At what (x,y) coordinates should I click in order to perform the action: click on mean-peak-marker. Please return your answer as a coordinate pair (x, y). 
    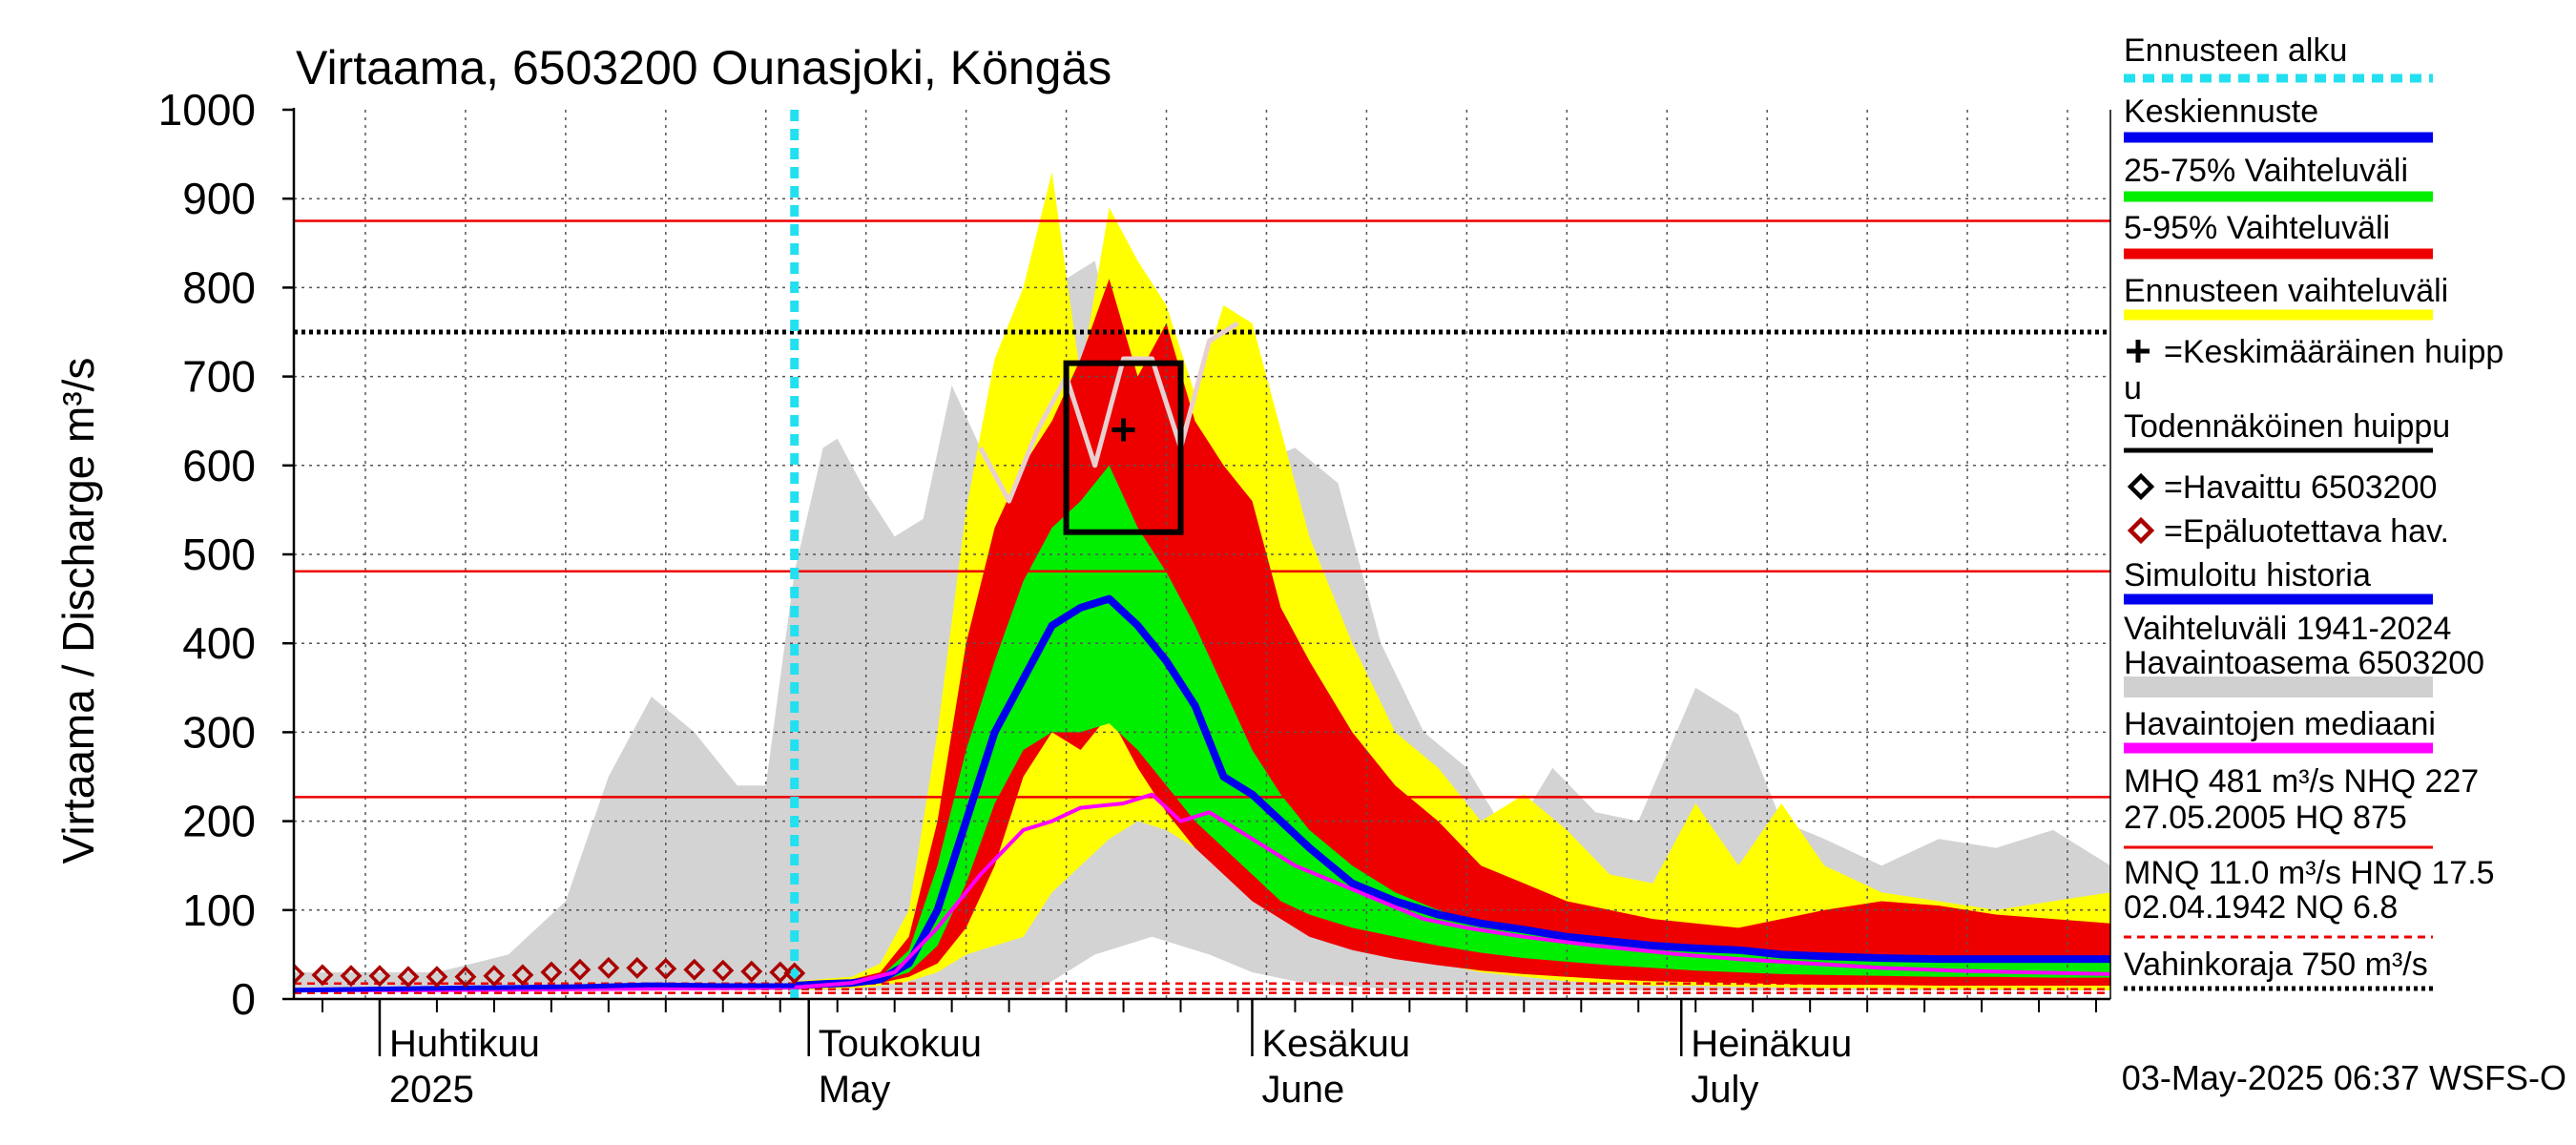
    Looking at the image, I should click on (1123, 430).